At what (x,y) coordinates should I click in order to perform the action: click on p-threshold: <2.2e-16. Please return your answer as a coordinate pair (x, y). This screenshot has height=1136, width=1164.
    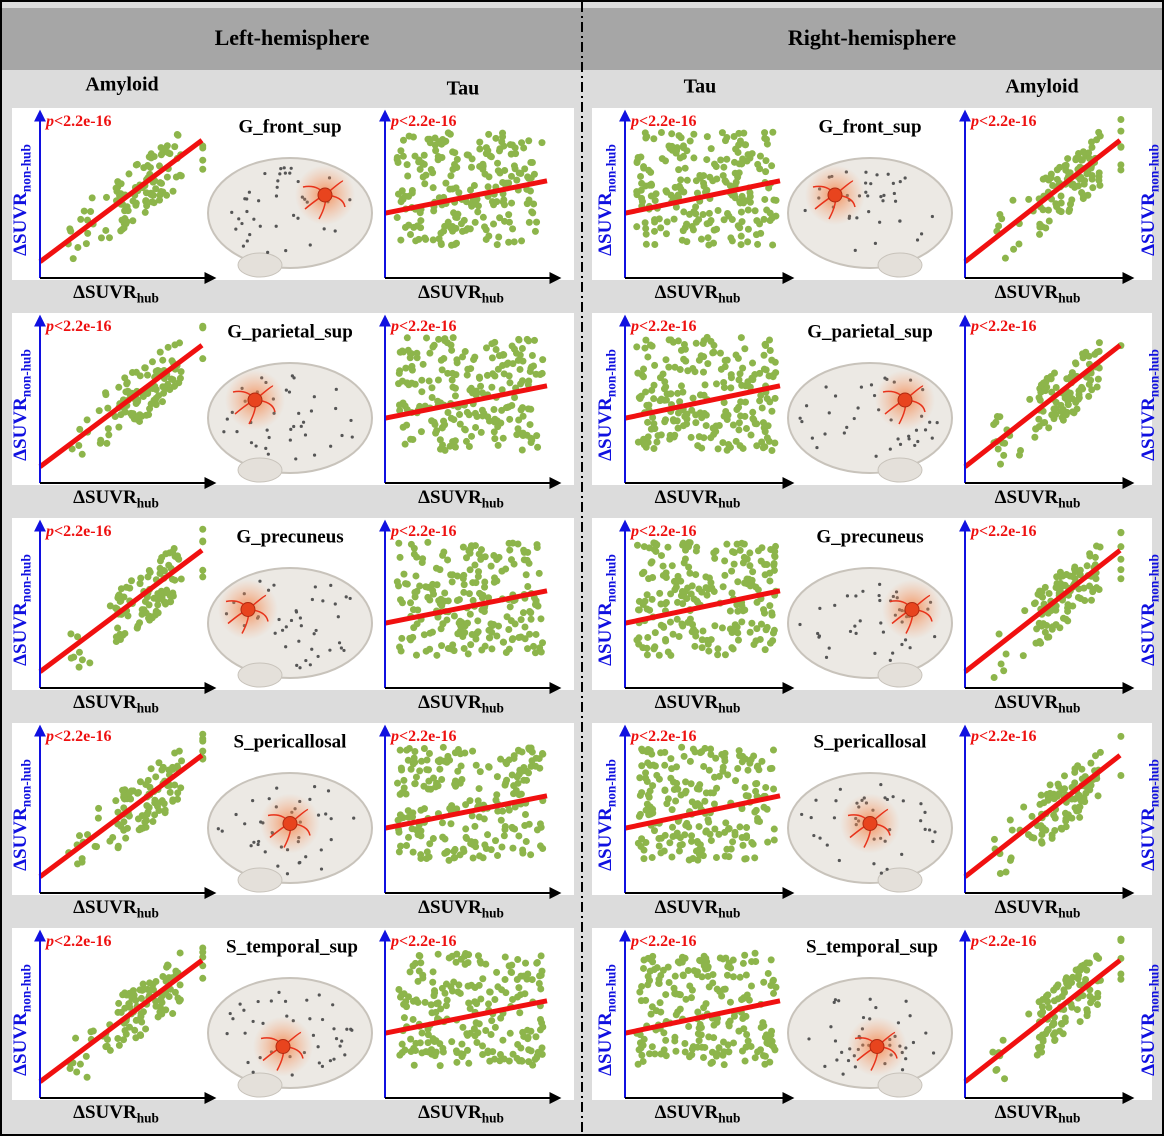
    Looking at the image, I should click on (428, 121).